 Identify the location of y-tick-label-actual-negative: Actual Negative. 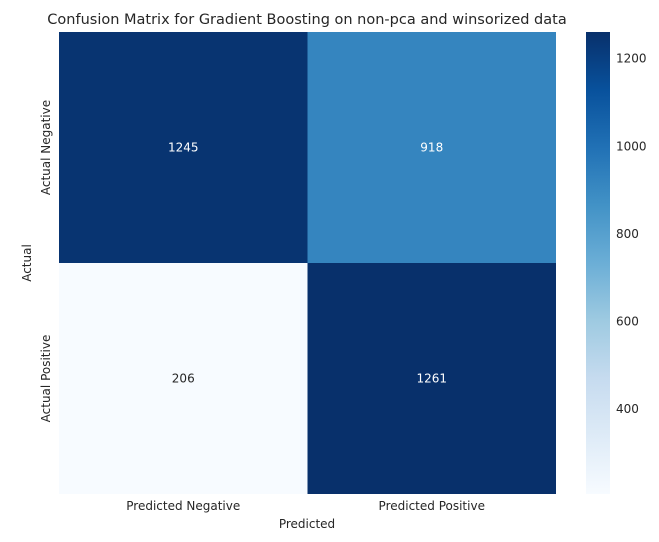
(46, 147).